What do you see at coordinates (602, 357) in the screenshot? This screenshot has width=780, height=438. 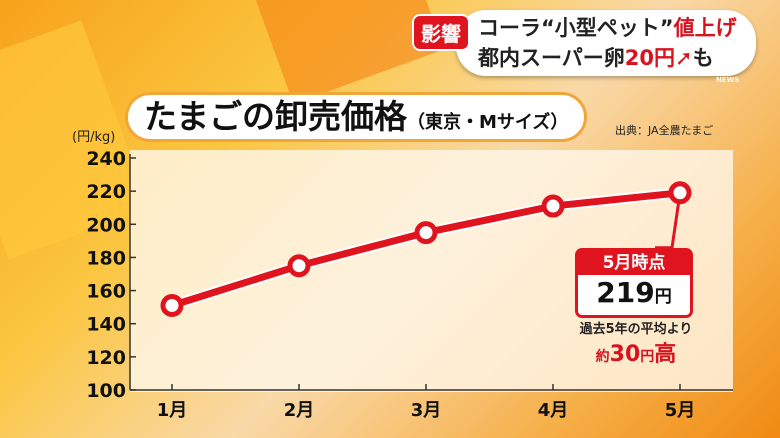 I see `diff-prefix: 約` at bounding box center [602, 357].